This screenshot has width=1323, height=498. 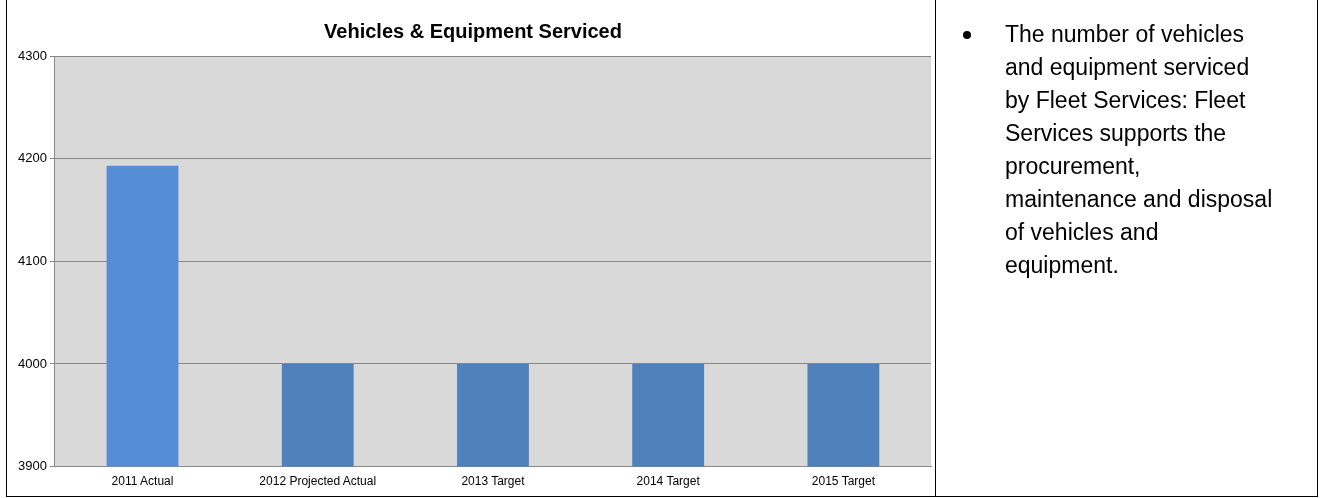 What do you see at coordinates (32, 363) in the screenshot?
I see `y-tick-label: 4000` at bounding box center [32, 363].